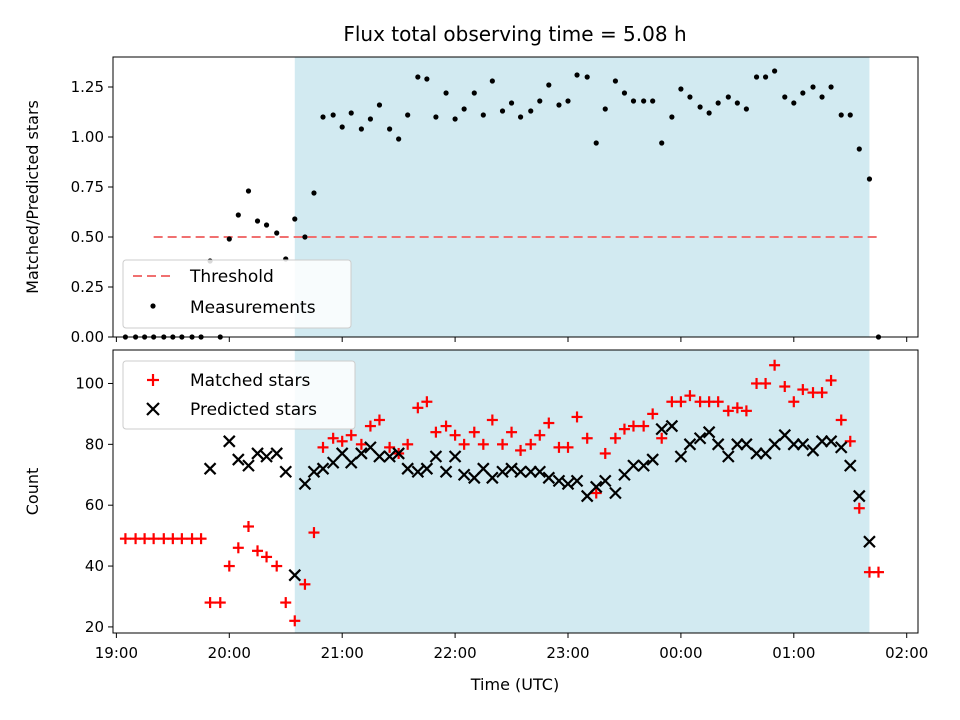 This screenshot has width=960, height=720. Describe the element at coordinates (94, 505) in the screenshot. I see `bottom-y-ticks: 20 40 60 80 100` at that location.